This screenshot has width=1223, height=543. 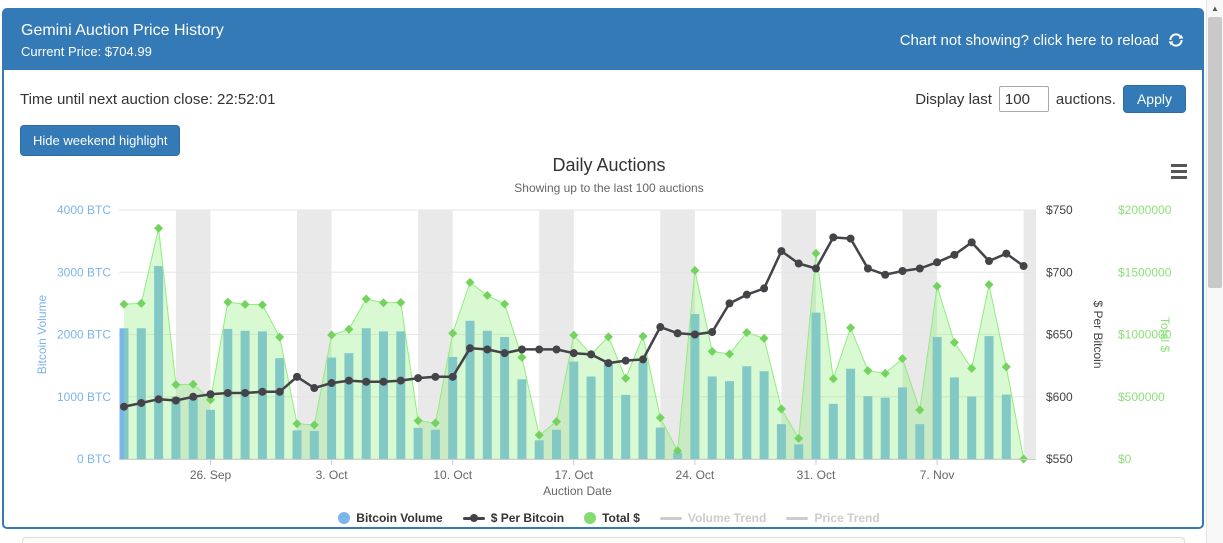 I want to click on svg-text: $700, so click(x=1059, y=272).